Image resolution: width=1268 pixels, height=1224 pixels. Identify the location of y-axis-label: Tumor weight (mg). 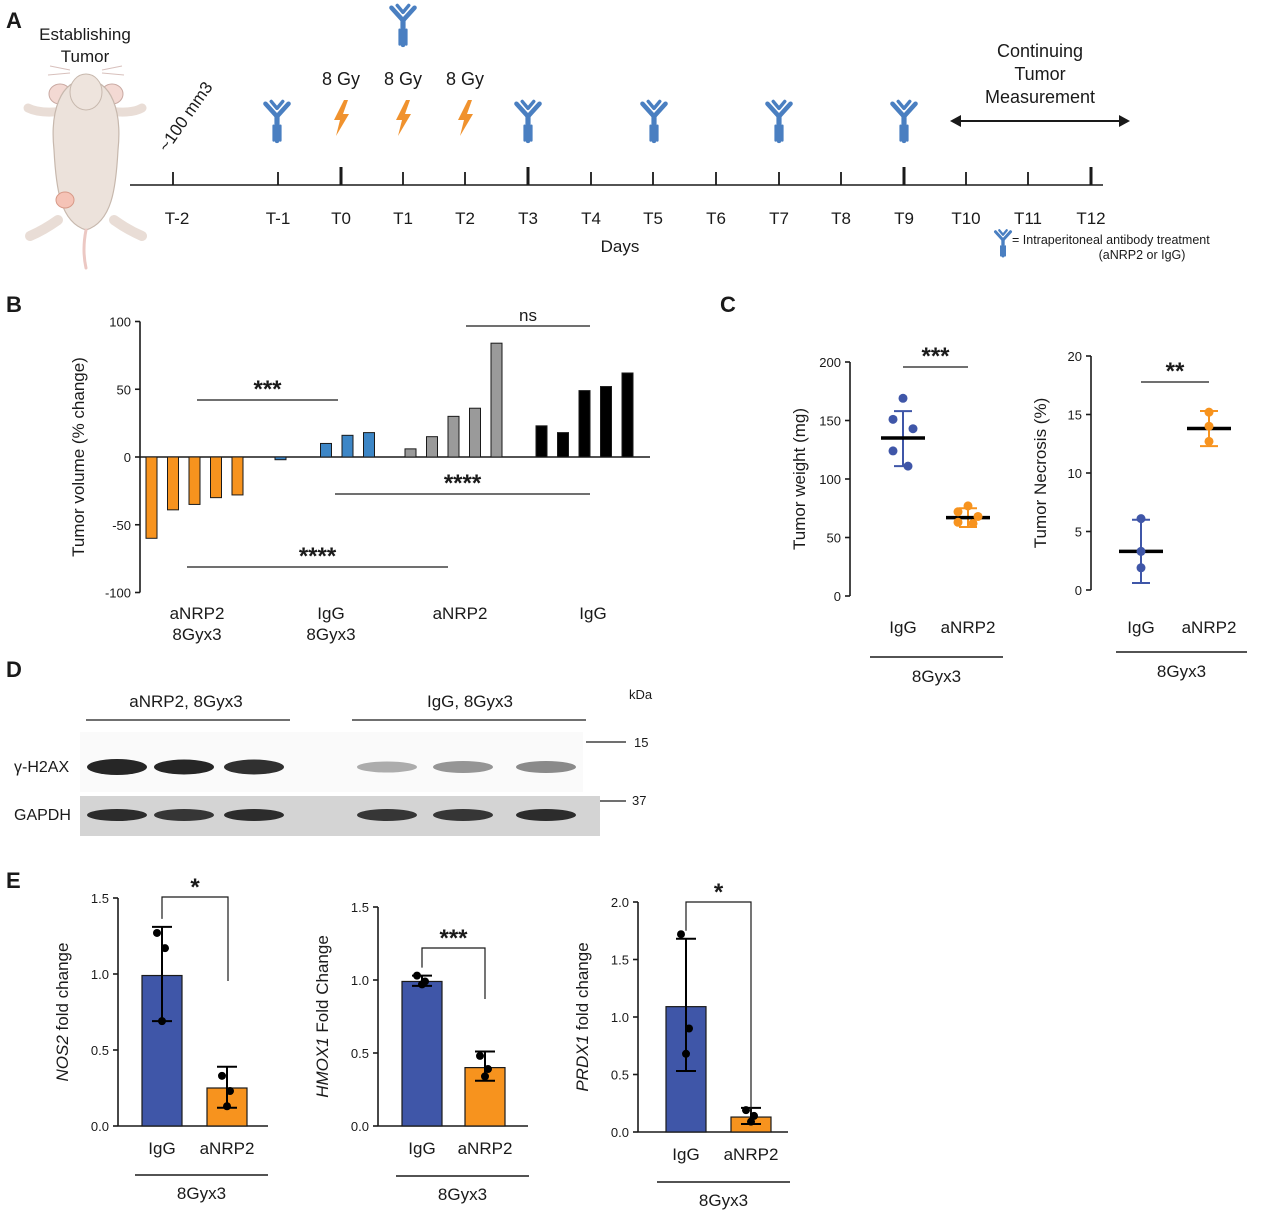
(799, 479).